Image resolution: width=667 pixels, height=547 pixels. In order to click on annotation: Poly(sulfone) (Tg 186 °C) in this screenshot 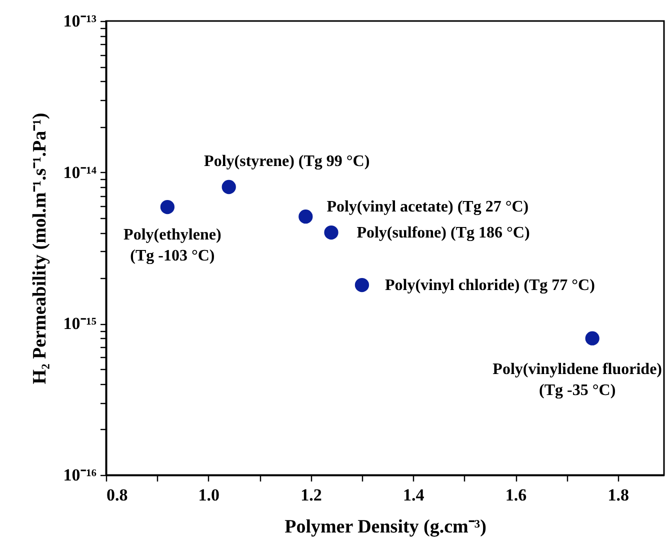, I will do `click(443, 233)`.